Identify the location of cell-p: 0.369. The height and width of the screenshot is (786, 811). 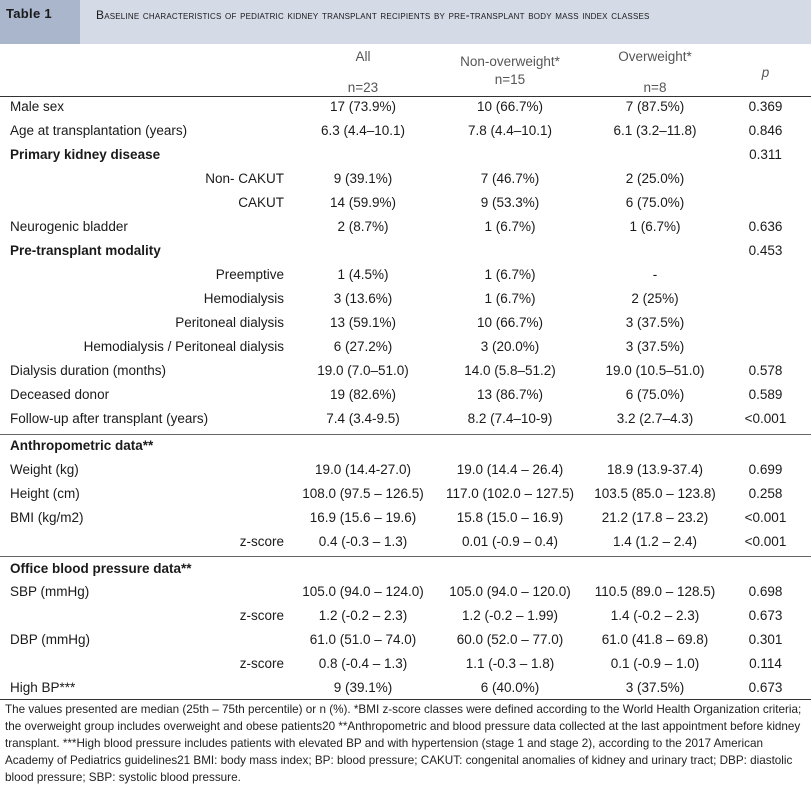
(765, 106).